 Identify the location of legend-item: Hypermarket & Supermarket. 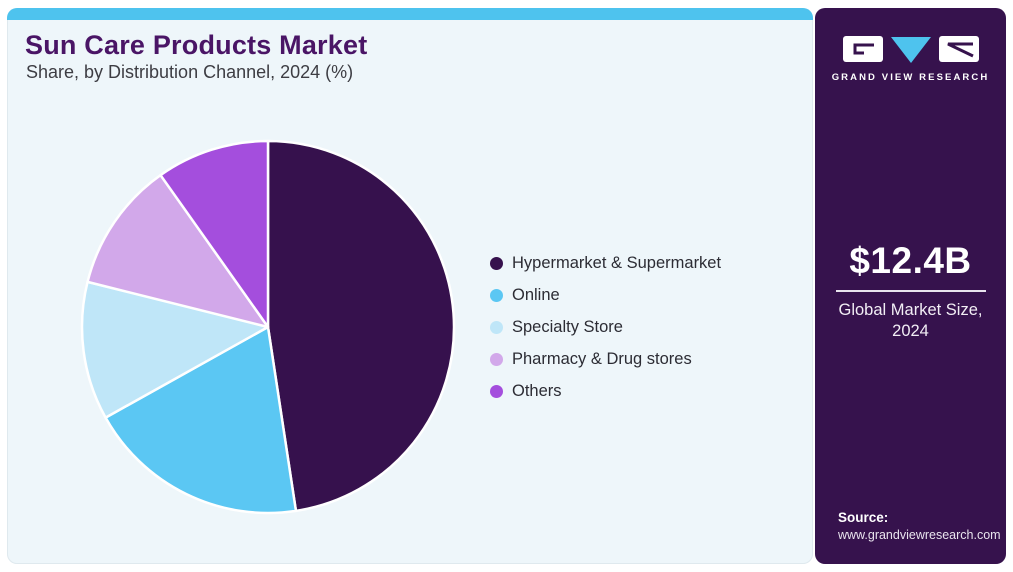
(605, 263).